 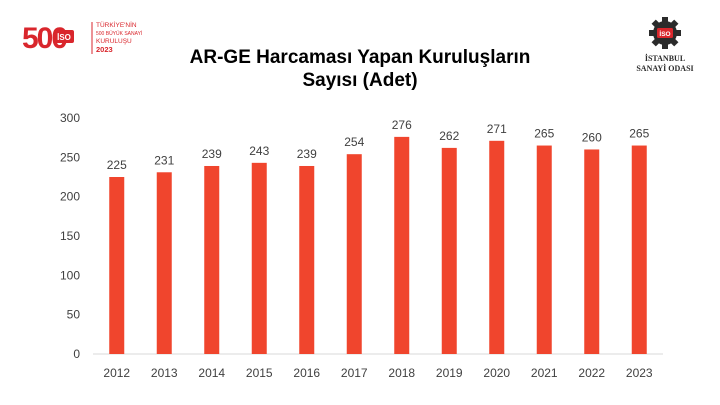 What do you see at coordinates (639, 249) in the screenshot?
I see `bar-2023` at bounding box center [639, 249].